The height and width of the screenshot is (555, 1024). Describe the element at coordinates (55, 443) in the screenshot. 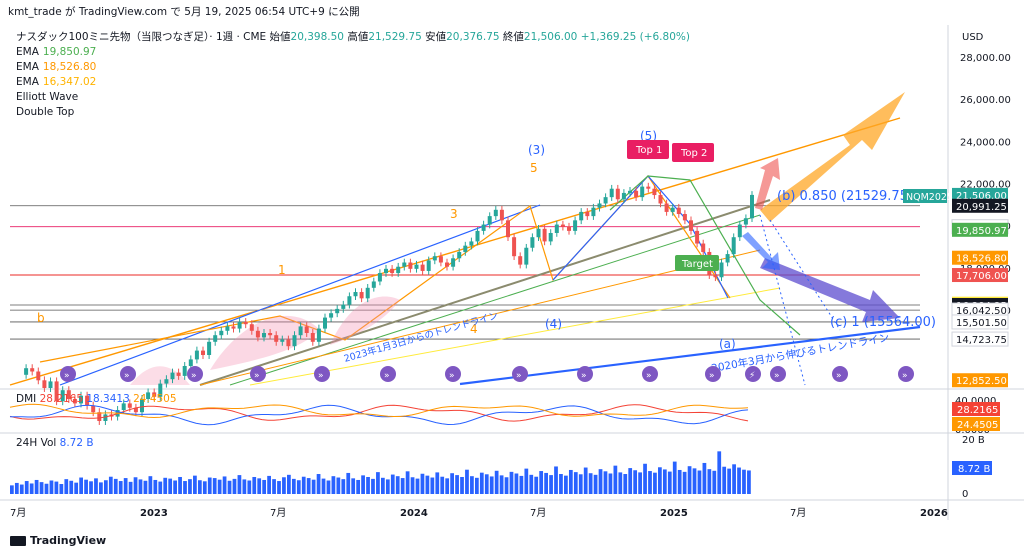

I see `volume-legend: 24H Vol 8.72 B` at that location.